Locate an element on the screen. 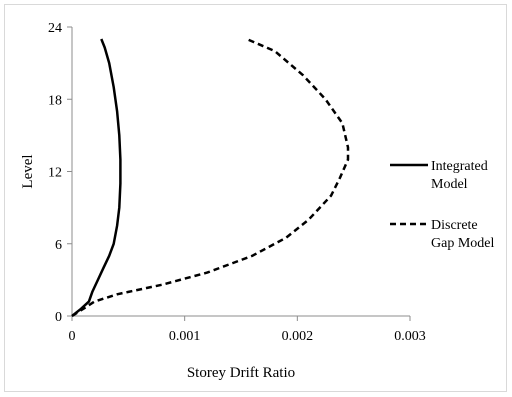 Image resolution: width=512 pixels, height=397 pixels. y-tick-label: 12 is located at coordinates (55, 173).